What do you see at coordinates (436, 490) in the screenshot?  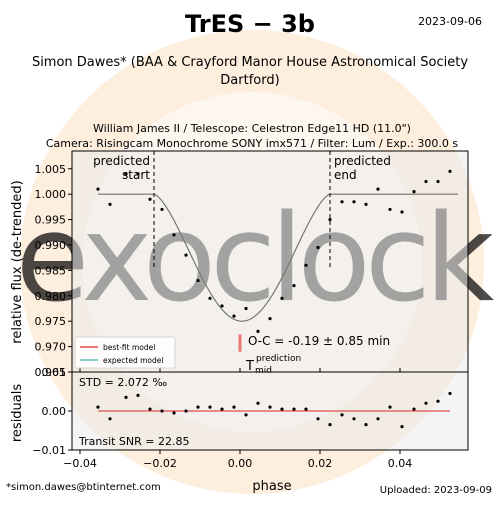 I see `upload-date: Uploaded: 2023-09-09` at bounding box center [436, 490].